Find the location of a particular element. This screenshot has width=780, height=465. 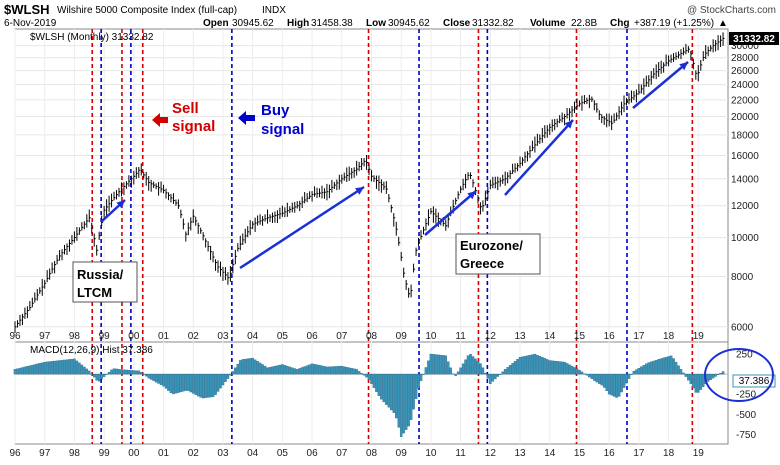

x-tick-label: 18 is located at coordinates (669, 336).